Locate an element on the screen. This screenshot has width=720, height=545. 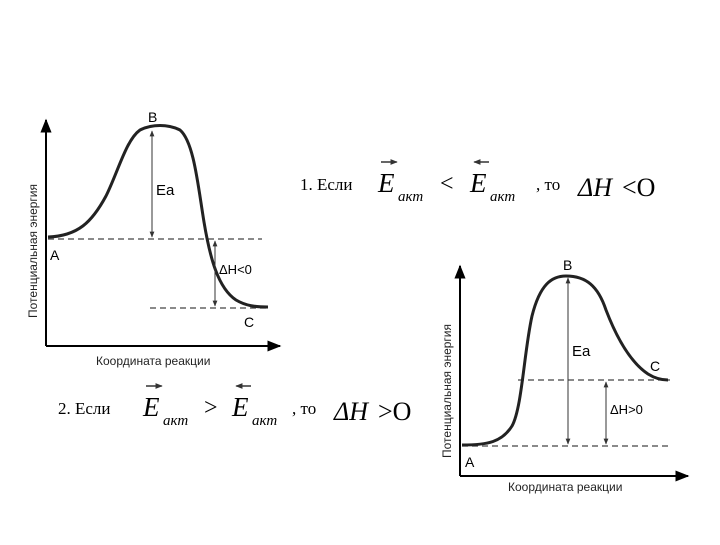
condition-prefix: 2. Если is located at coordinates (84, 408).